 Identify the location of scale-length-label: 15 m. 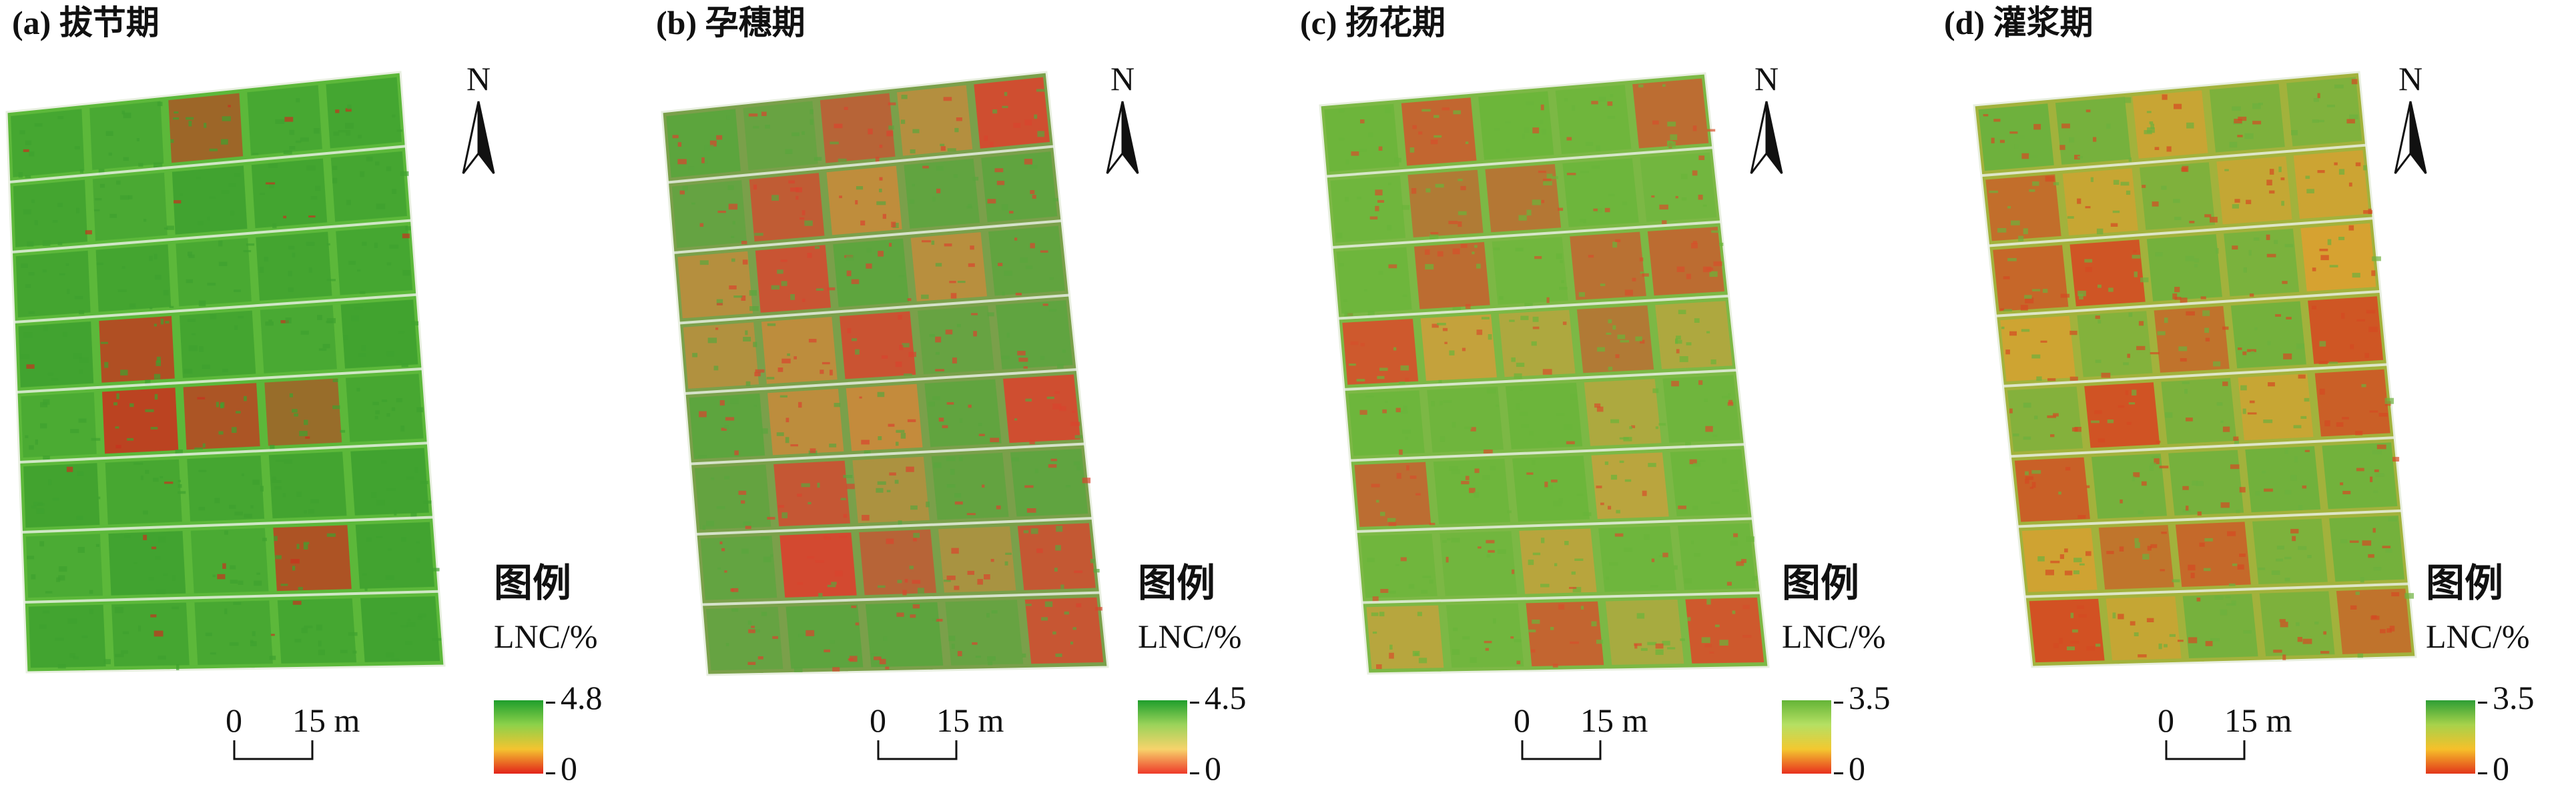
(970, 720).